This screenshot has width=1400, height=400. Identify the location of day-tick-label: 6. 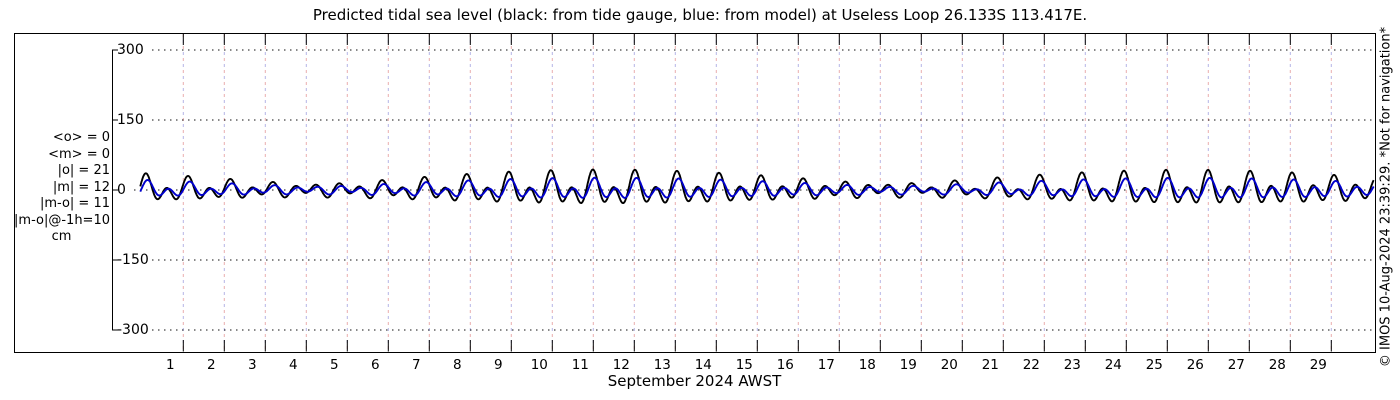
(375, 365).